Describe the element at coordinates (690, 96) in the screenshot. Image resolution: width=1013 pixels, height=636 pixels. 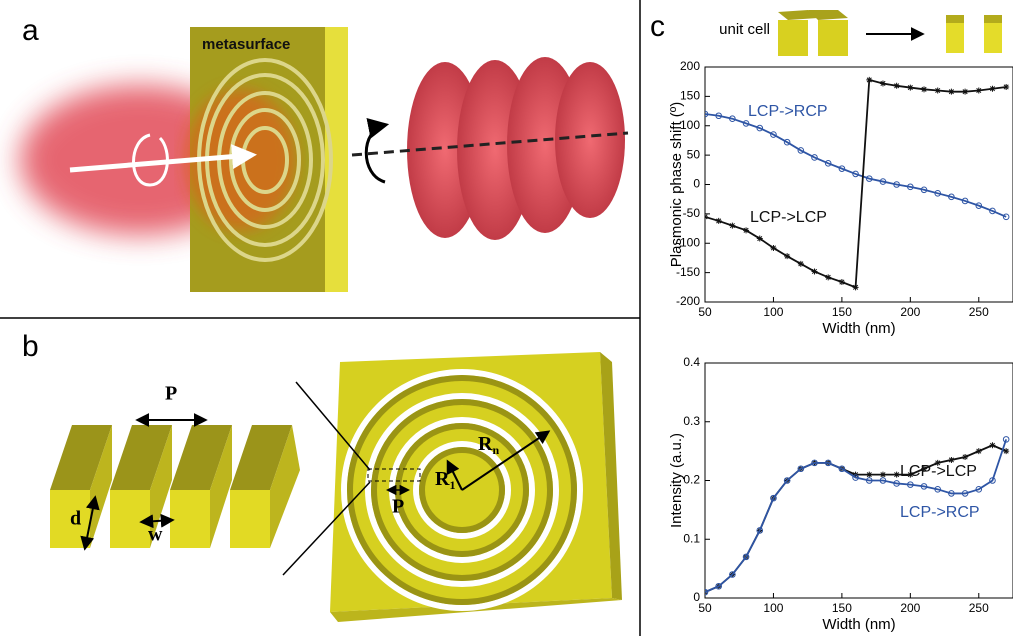
I see `y-tick-label: 150` at that location.